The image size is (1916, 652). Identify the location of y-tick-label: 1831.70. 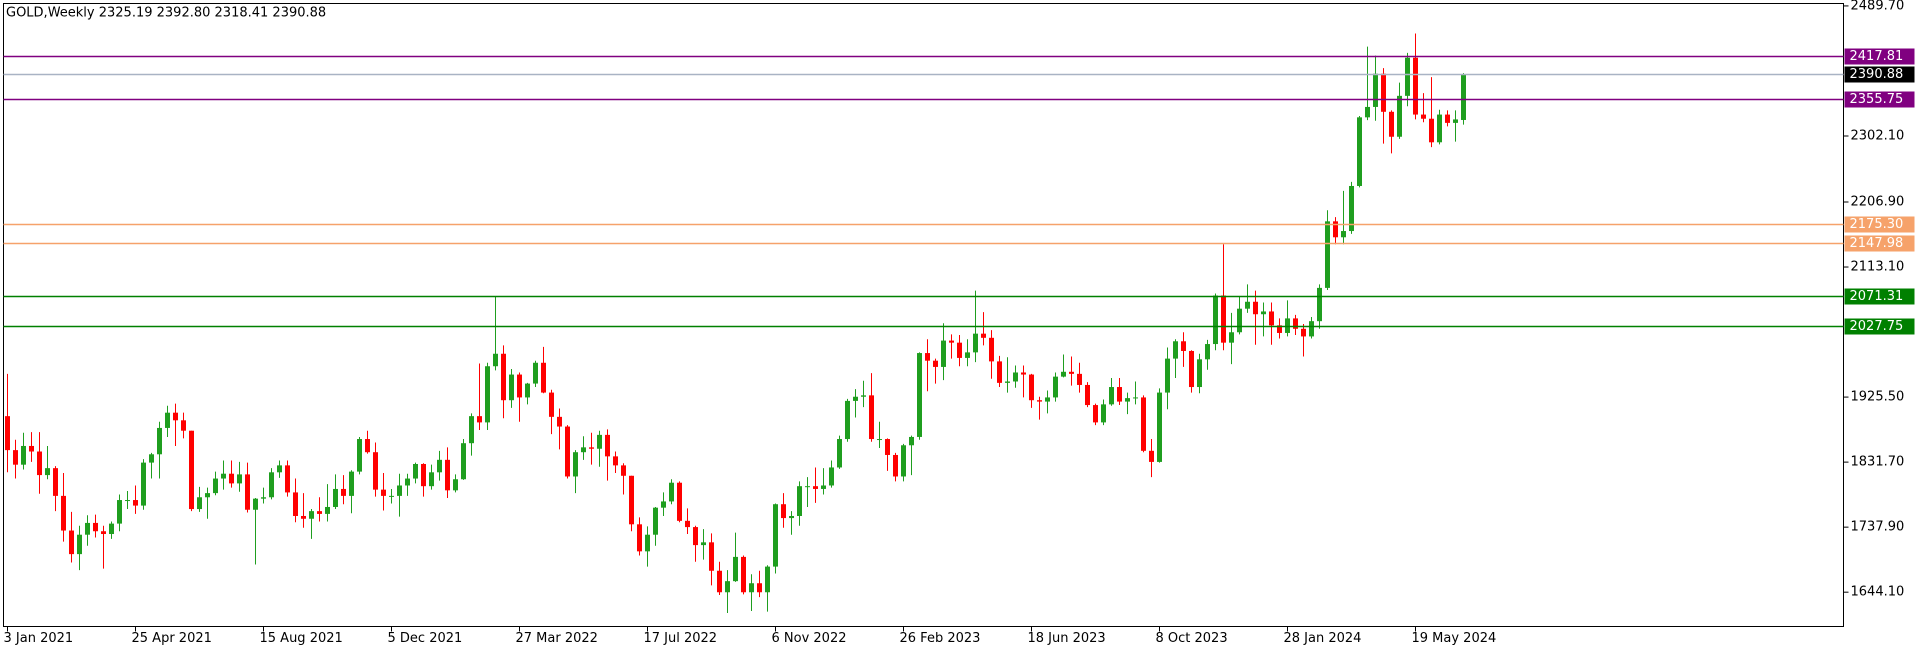
(1878, 462).